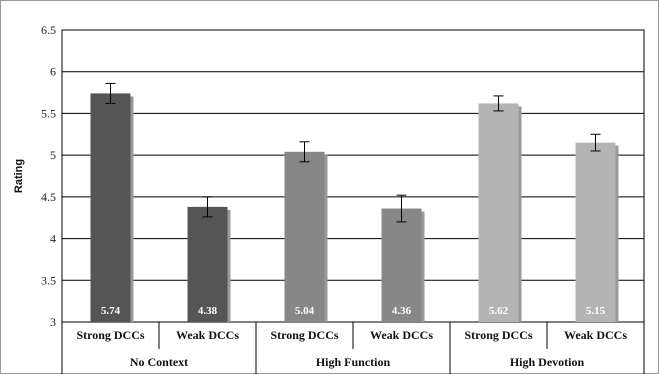  Describe the element at coordinates (48, 280) in the screenshot. I see `y-tick-label: 3.5` at that location.